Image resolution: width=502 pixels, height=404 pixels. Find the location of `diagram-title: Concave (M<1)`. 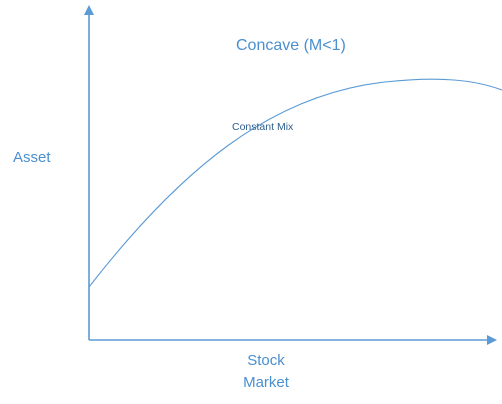

diagram-title: Concave (M<1) is located at coordinates (291, 45).